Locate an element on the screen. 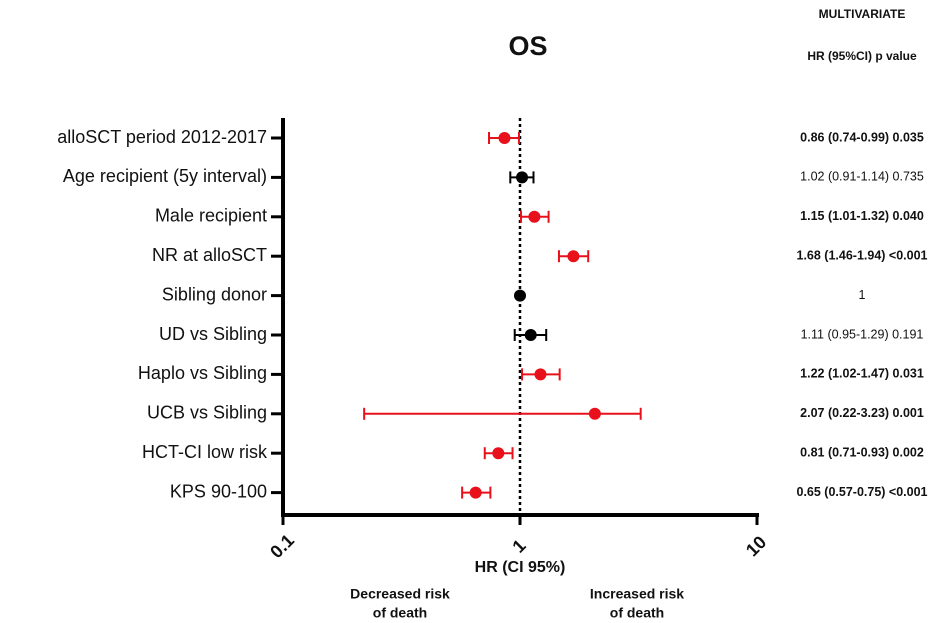 The image size is (948, 623). header: MULTIVARIATE is located at coordinates (862, 14).